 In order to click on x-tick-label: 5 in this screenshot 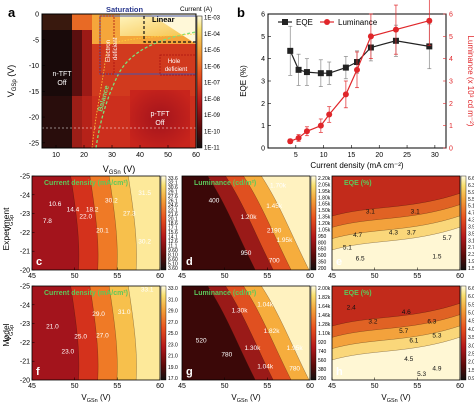, I will do `click(296, 155)`.